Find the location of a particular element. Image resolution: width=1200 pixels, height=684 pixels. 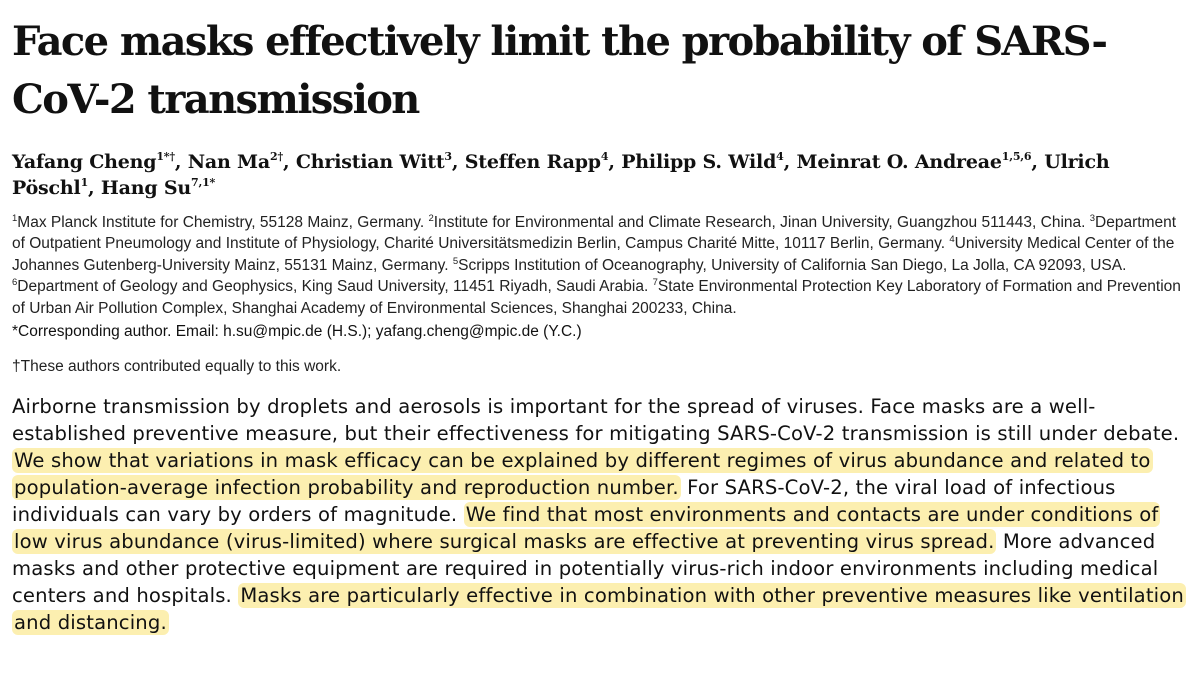

author: Yafang Cheng1*† is located at coordinates (93, 161).